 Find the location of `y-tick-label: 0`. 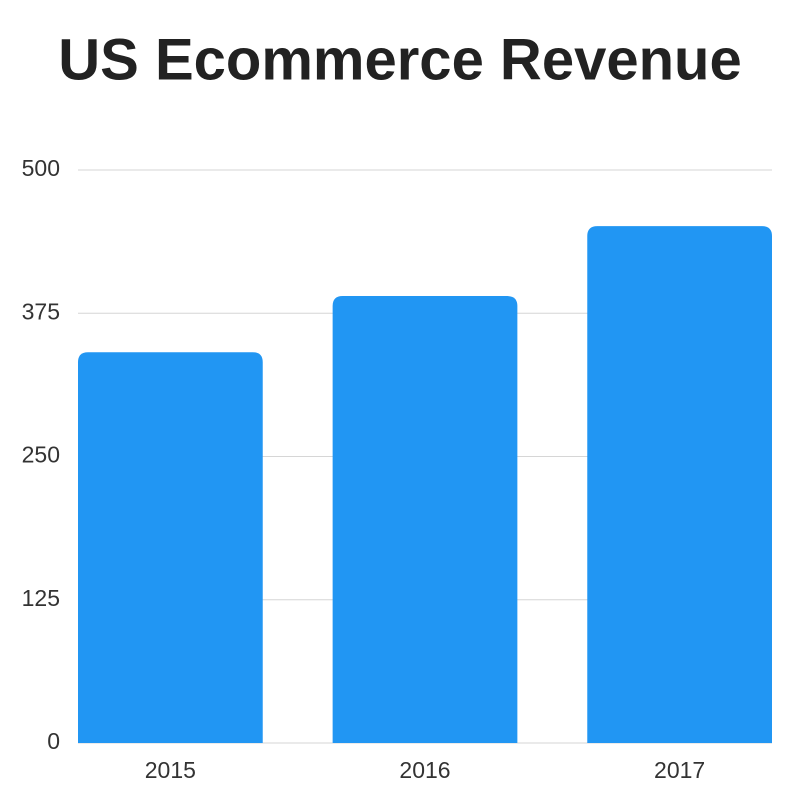

y-tick-label: 0 is located at coordinates (53, 741).